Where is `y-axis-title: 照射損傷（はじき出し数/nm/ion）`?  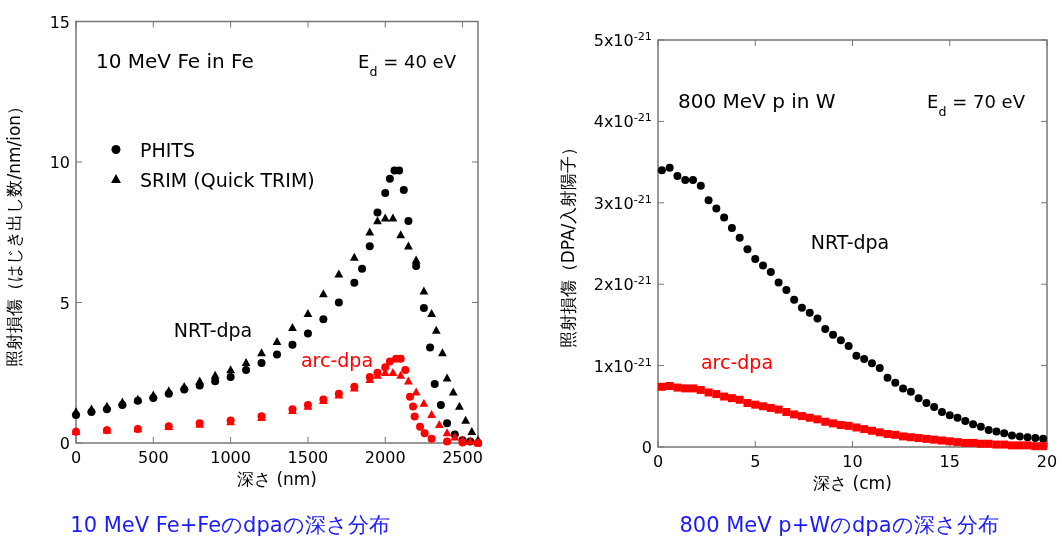
y-axis-title: 照射損傷（はじき出し数/nm/ion） is located at coordinates (14, 232).